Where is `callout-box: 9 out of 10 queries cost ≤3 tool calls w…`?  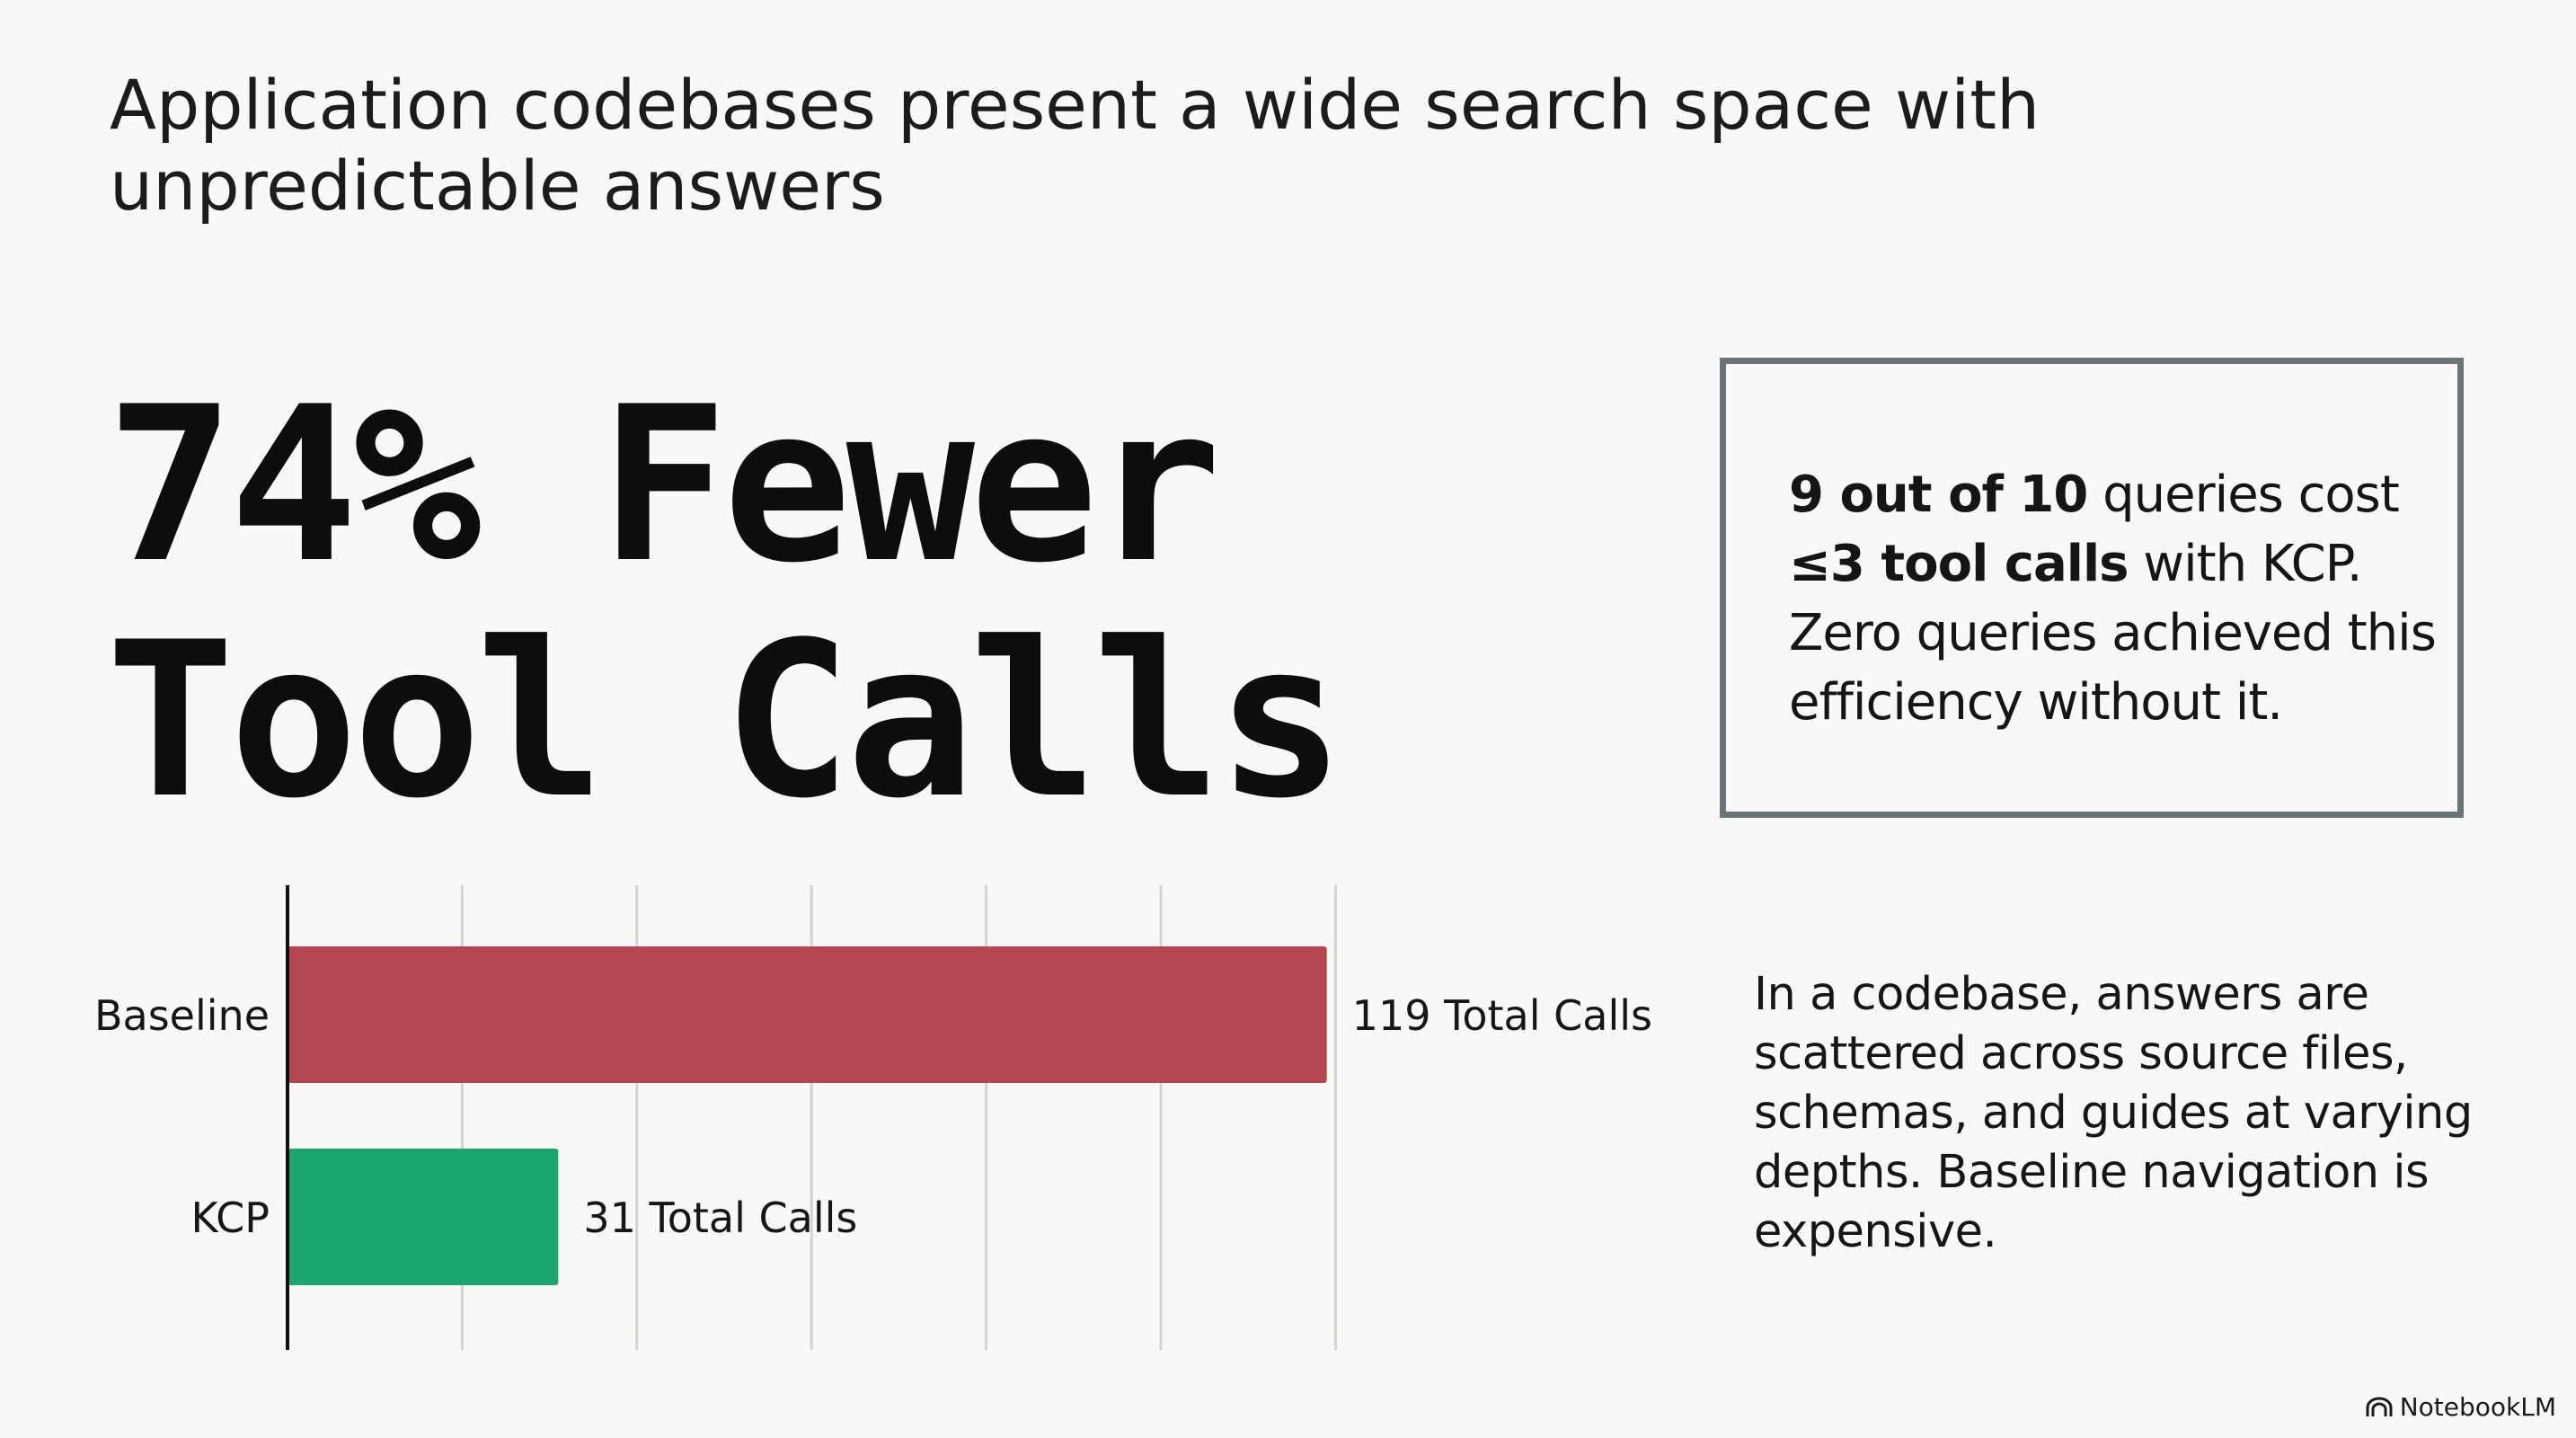
callout-box: 9 out of 10 queries cost ≤3 tool calls w… is located at coordinates (2092, 588).